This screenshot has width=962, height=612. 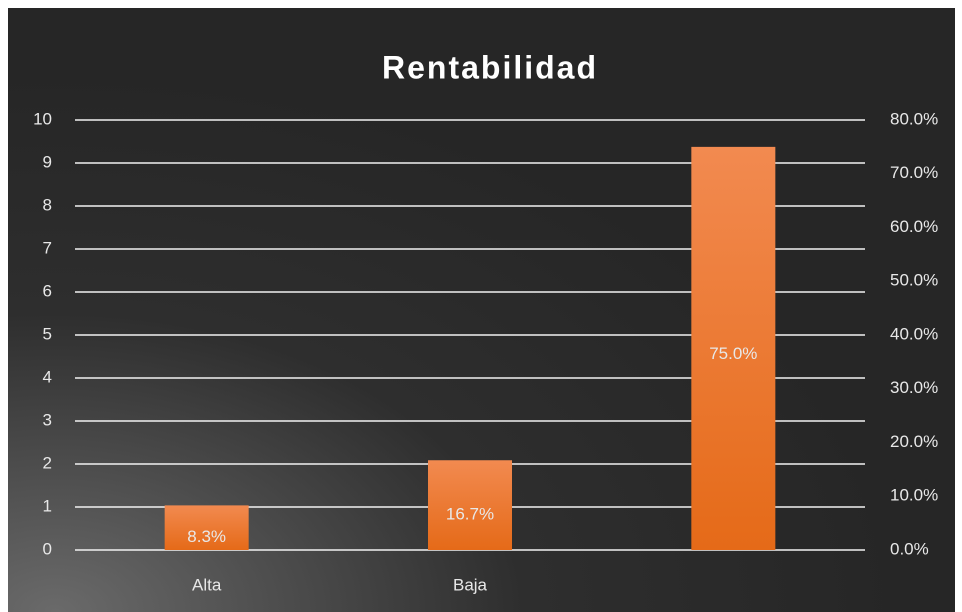 I want to click on y2-tick-label: 50.0%, so click(x=914, y=280).